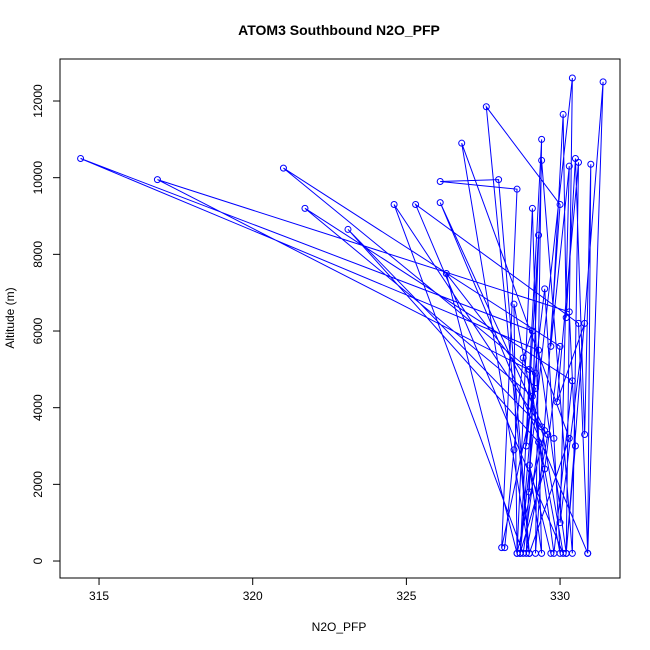  What do you see at coordinates (560, 596) in the screenshot?
I see `x-tick-label: 330` at bounding box center [560, 596].